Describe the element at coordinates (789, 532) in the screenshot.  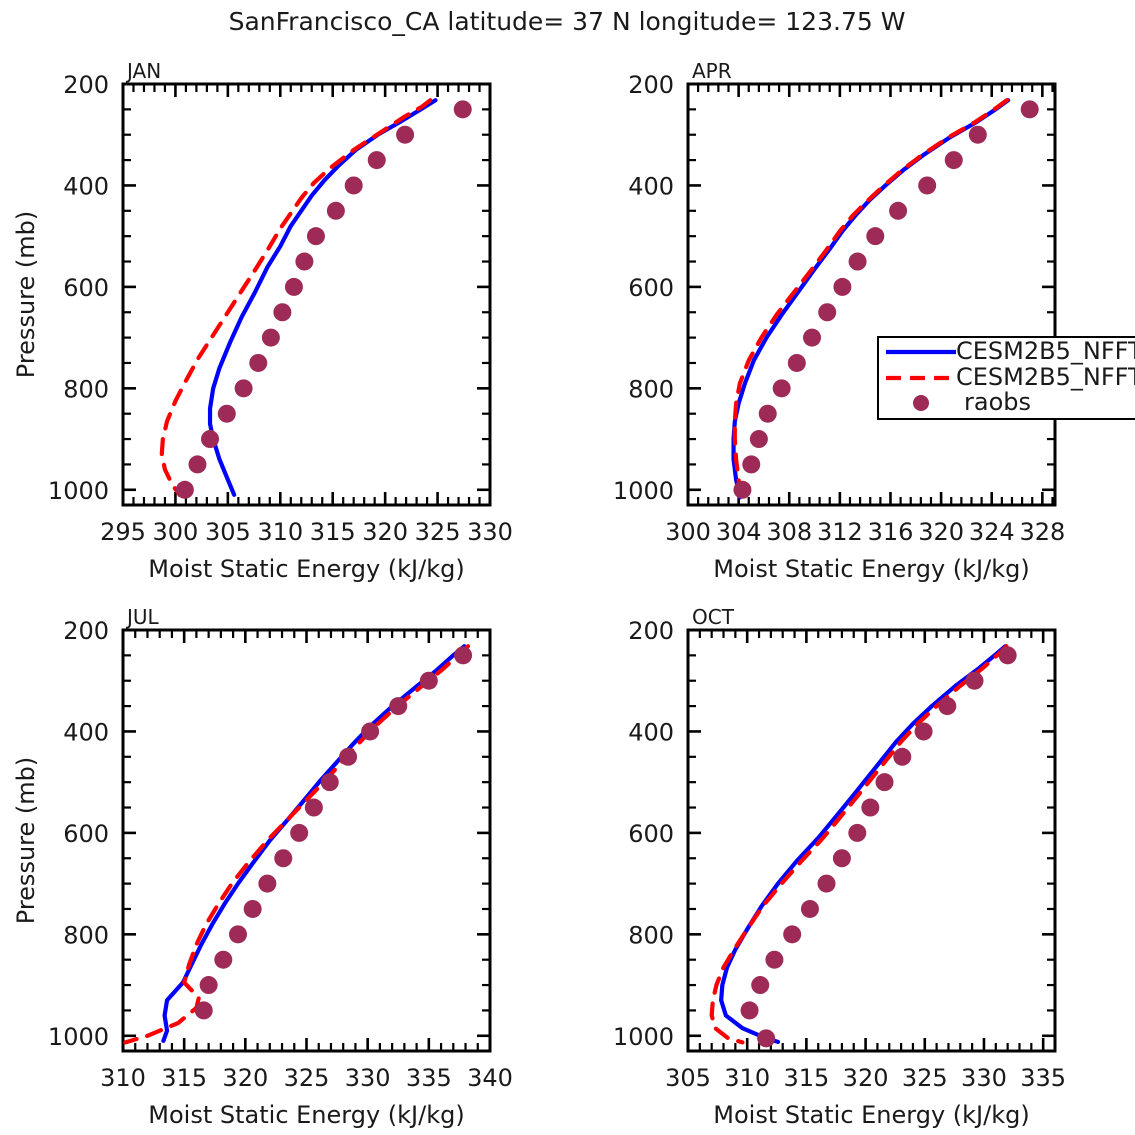
I see `x-tick-label: 308` at that location.